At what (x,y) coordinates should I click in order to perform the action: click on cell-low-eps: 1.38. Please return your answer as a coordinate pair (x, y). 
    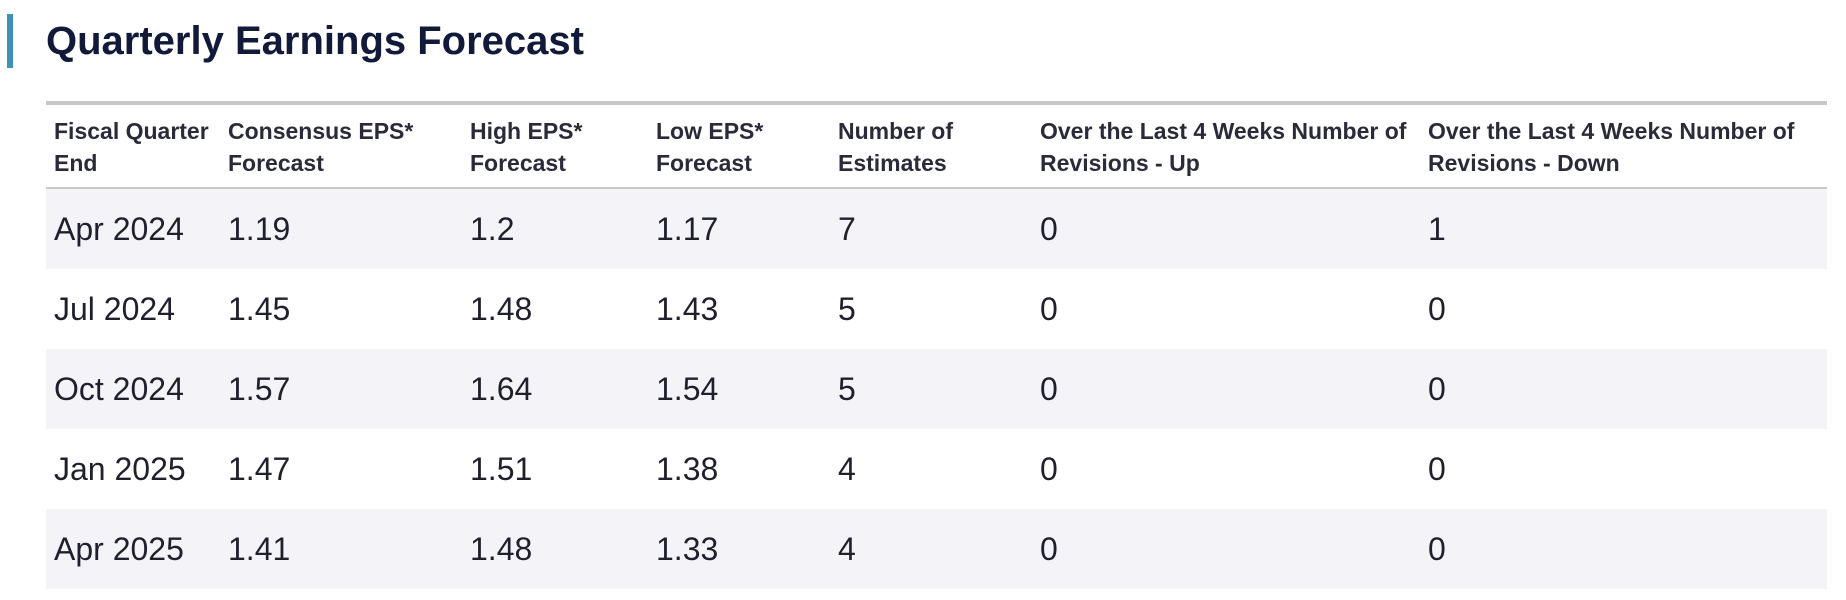
    Looking at the image, I should click on (739, 469).